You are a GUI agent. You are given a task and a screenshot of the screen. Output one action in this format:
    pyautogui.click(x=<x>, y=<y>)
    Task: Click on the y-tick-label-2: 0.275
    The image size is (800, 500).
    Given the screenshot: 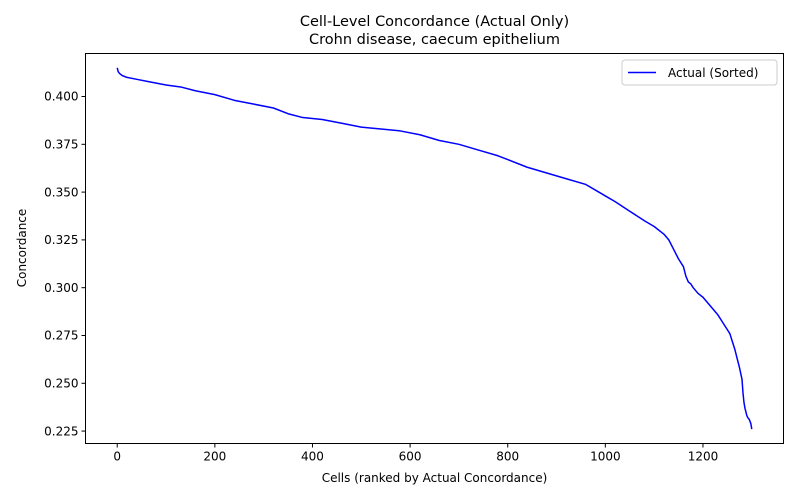 What is the action you would take?
    pyautogui.click(x=61, y=336)
    